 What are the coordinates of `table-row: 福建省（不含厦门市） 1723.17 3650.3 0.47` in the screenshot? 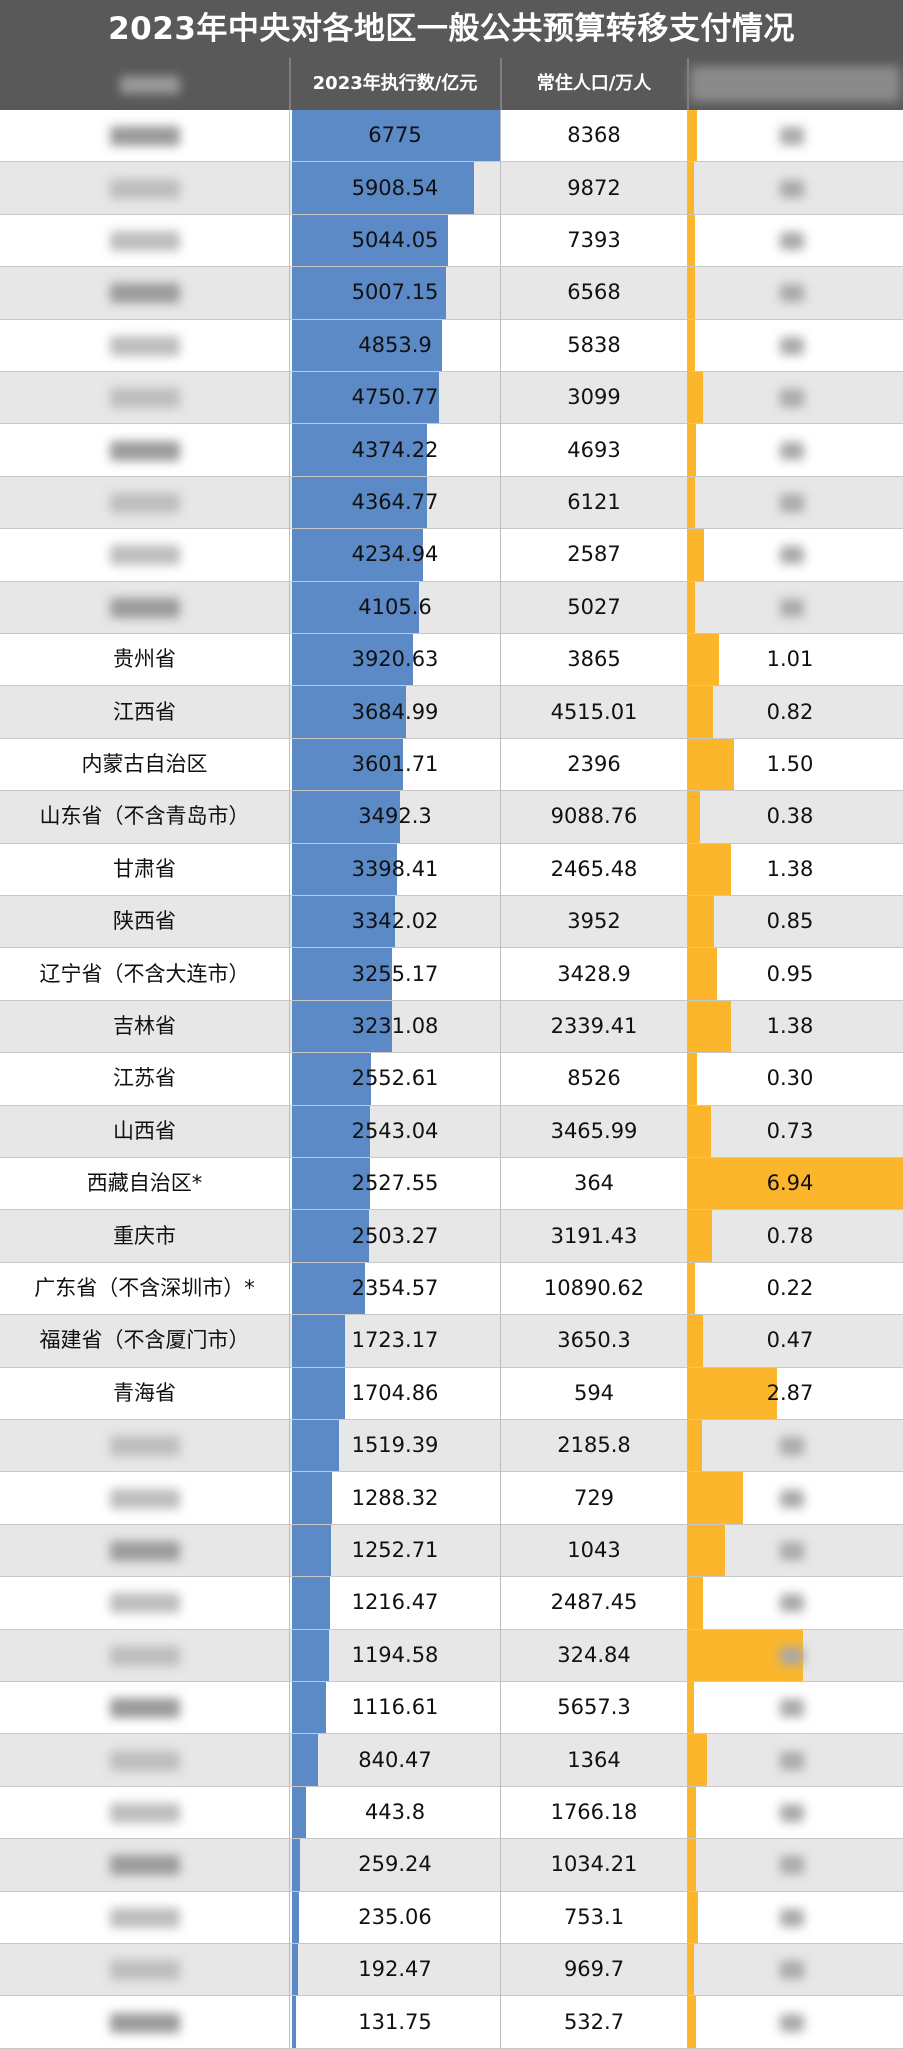 It's located at (451, 1341).